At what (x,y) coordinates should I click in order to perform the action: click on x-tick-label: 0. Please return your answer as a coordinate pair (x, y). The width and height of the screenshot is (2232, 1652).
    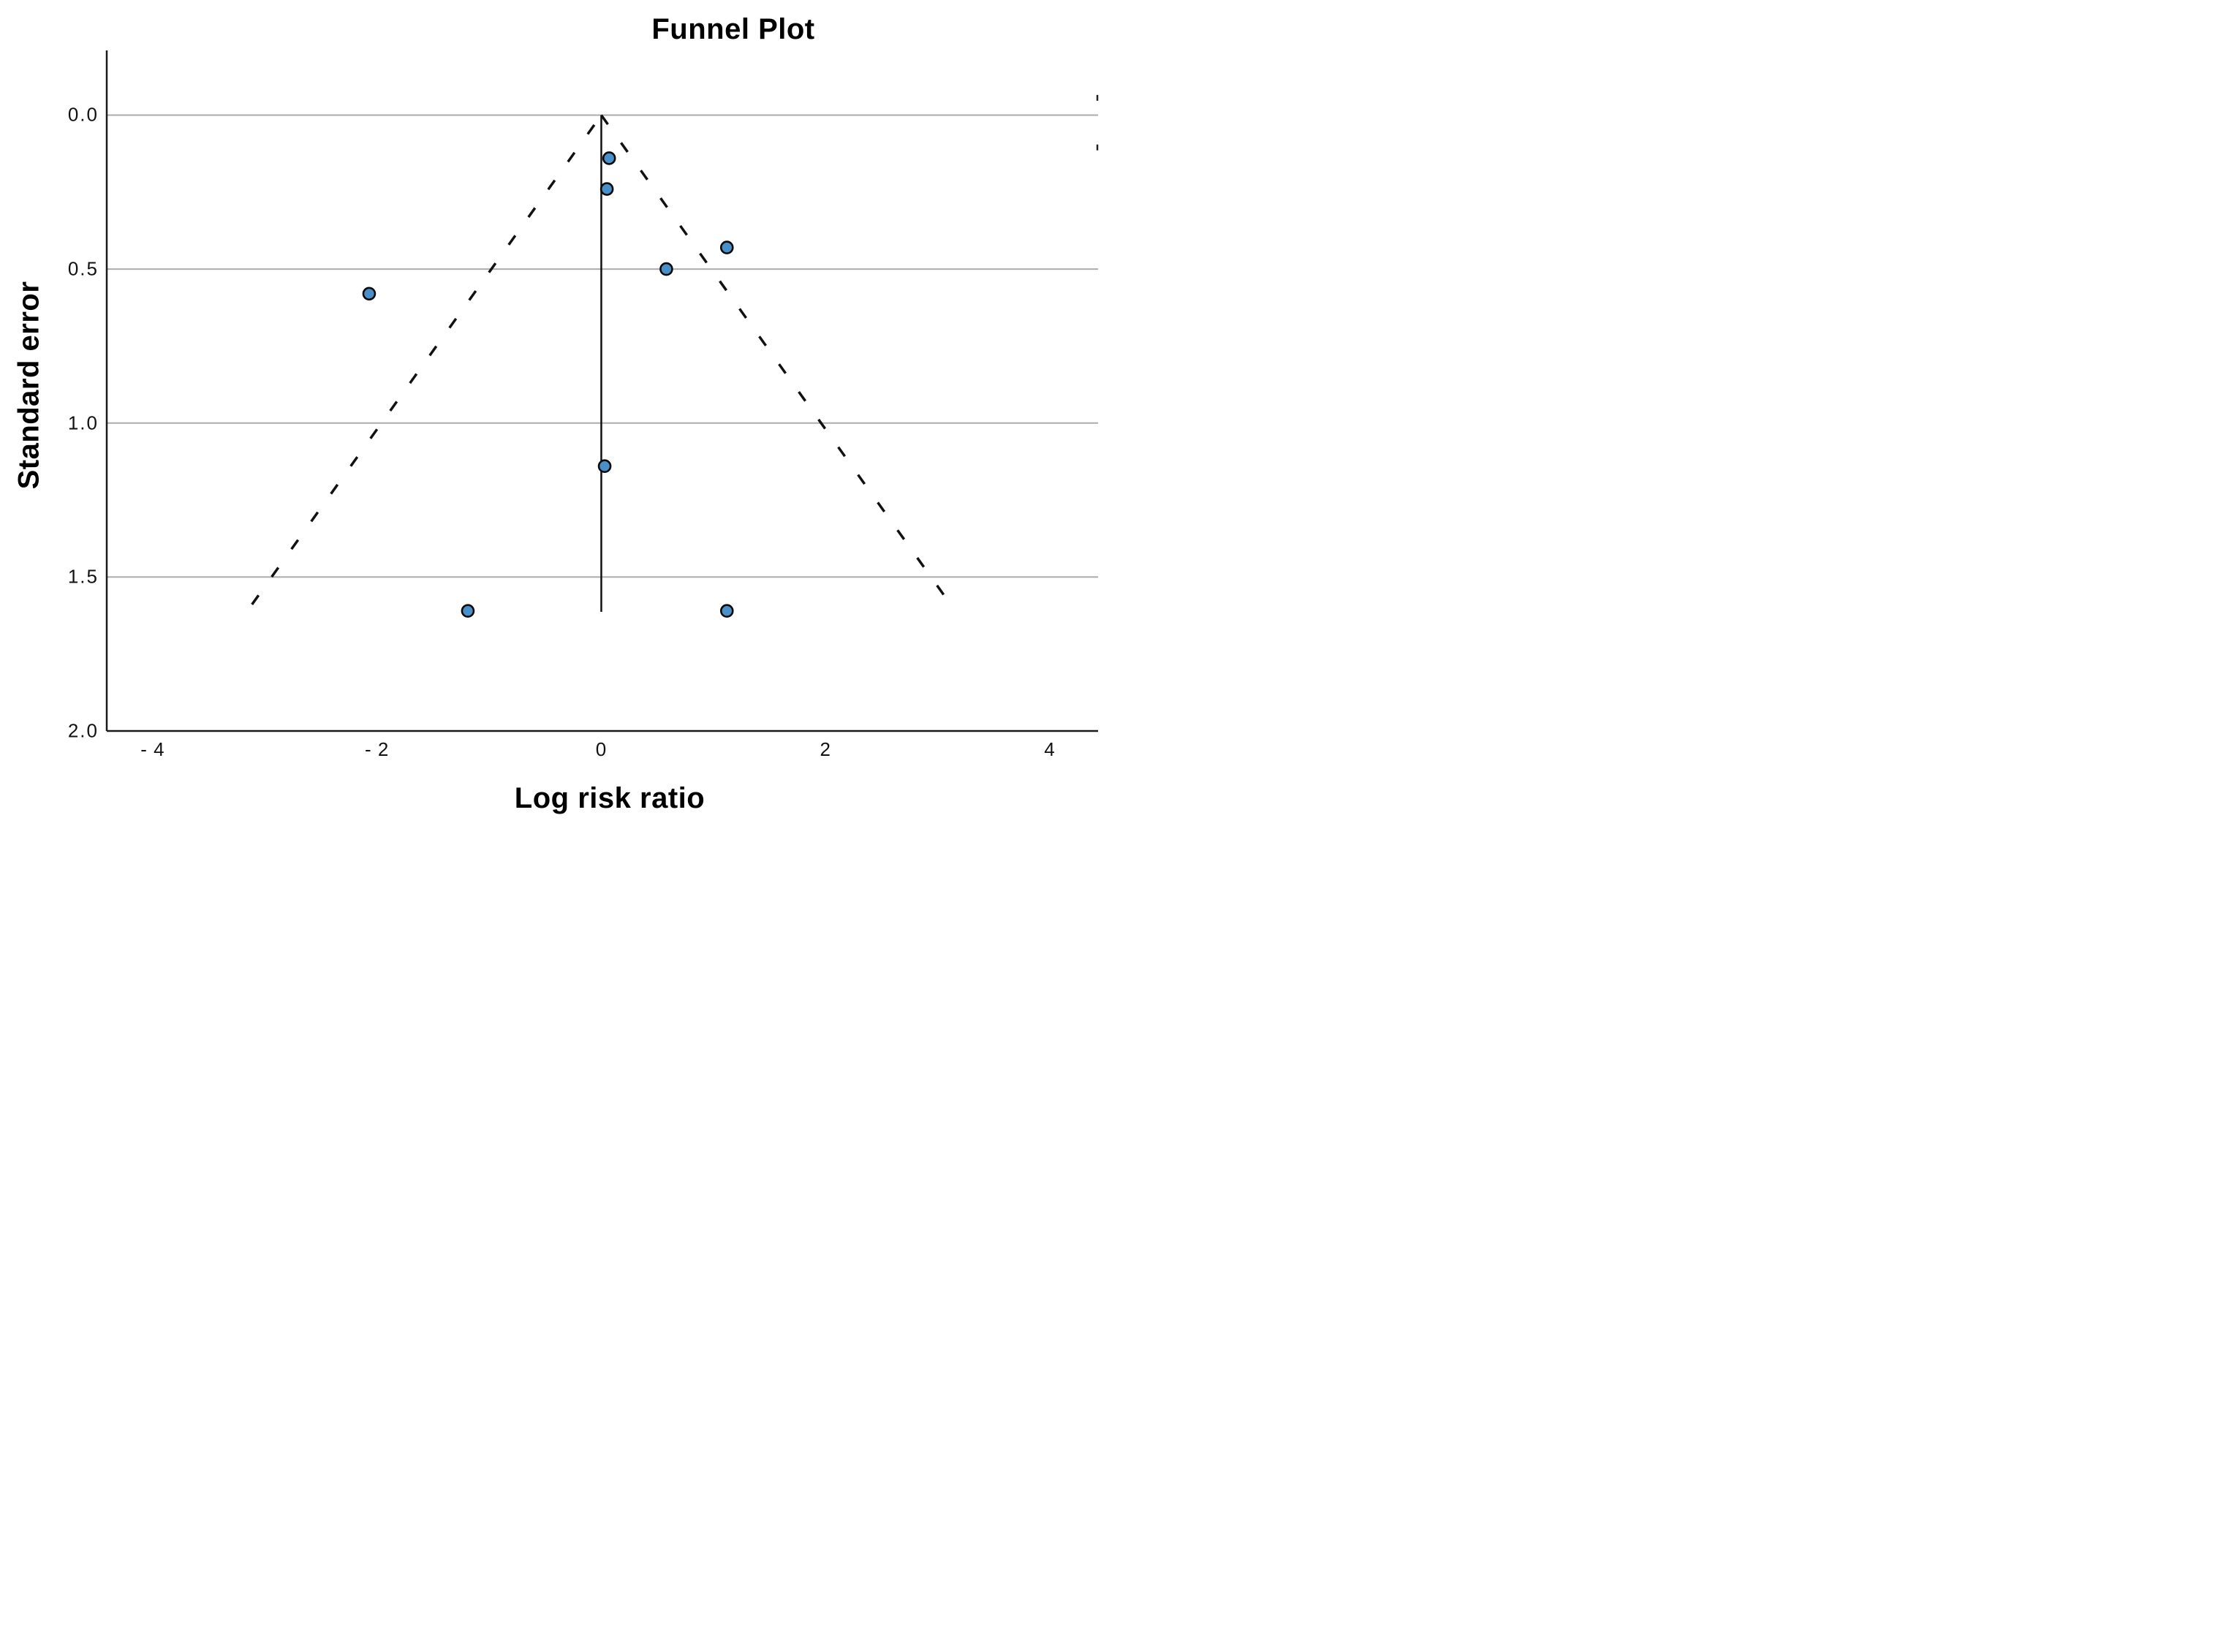
    Looking at the image, I should click on (601, 749).